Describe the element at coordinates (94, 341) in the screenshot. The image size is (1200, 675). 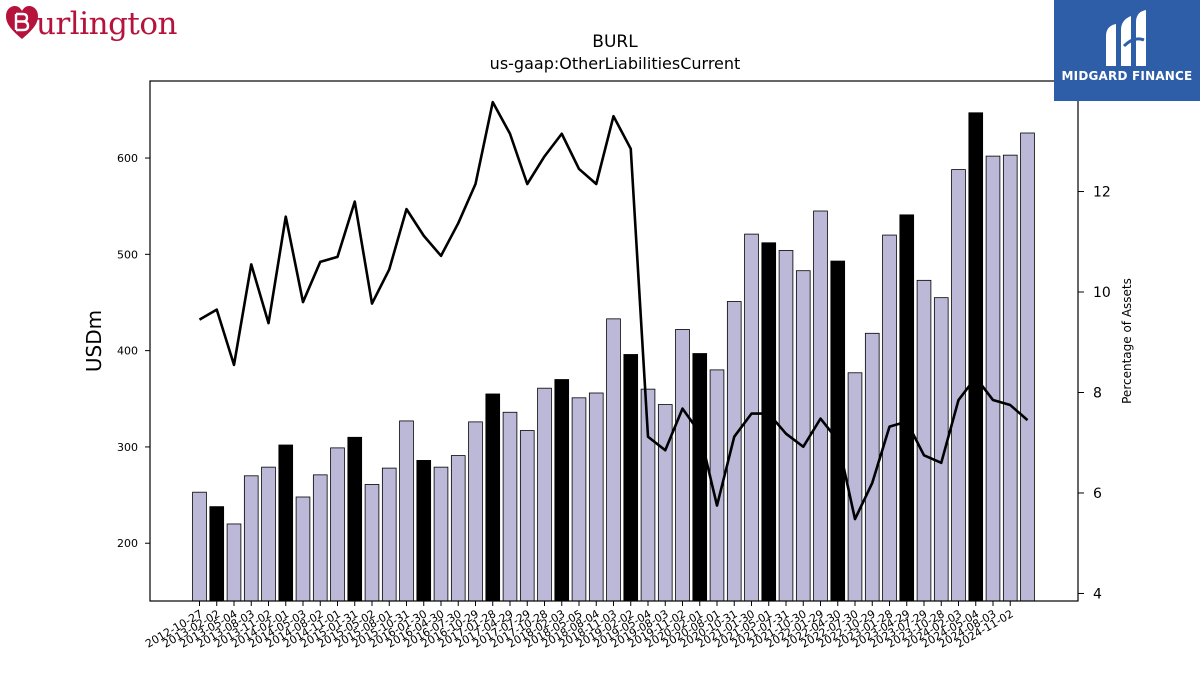
I see `y-axis-label: USDm` at that location.